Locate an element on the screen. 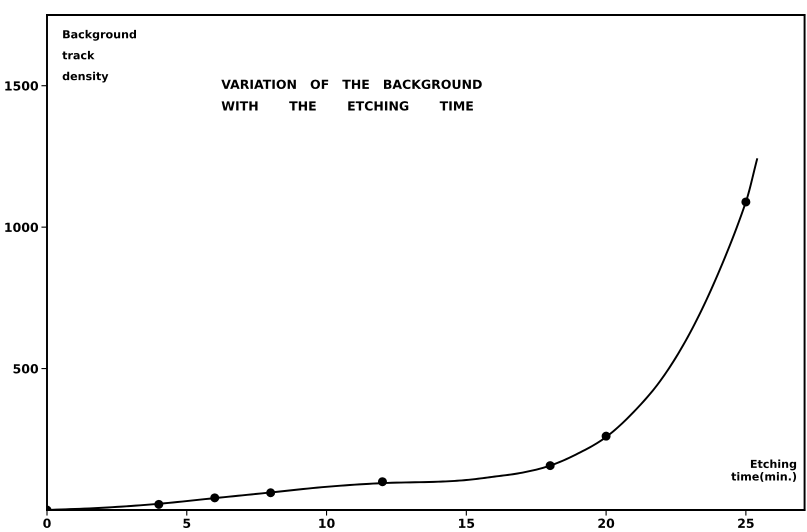 Image resolution: width=807 pixels, height=532 pixels. x-tick-label: 5 is located at coordinates (186, 523).